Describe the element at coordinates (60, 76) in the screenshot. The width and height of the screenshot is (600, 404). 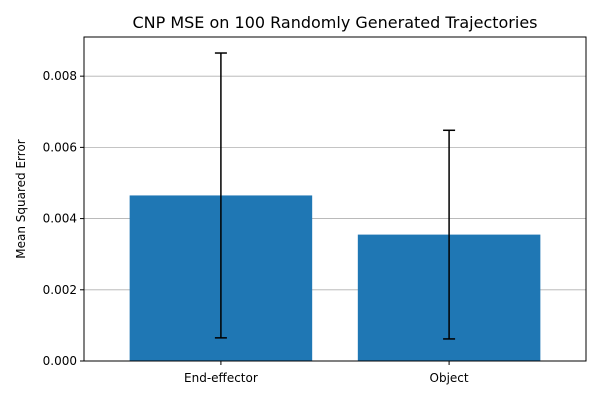
I see `y-tick-label: 0.008` at that location.